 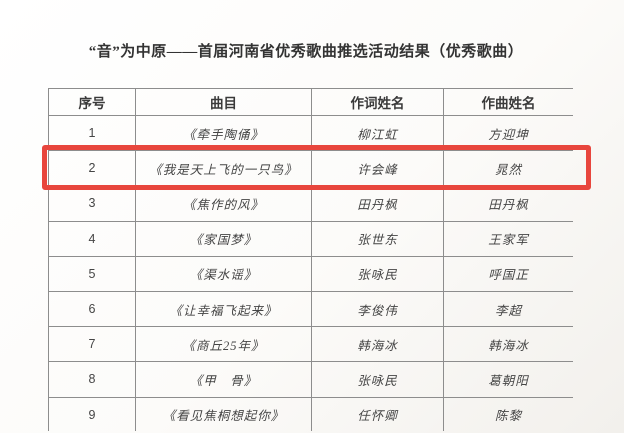 I want to click on cell-song-title: 《我是天上飞的一只鸟》, so click(x=223, y=168).